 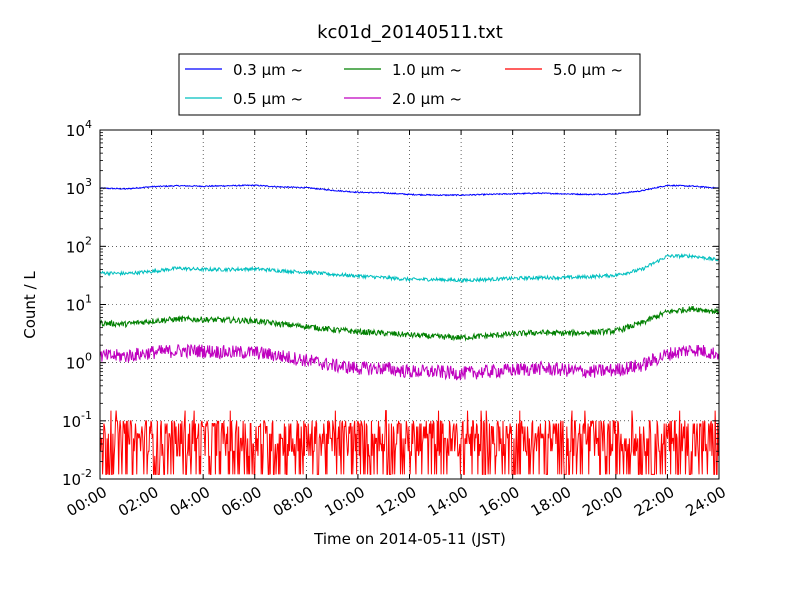 I want to click on legend-label: 0.3 μm ~, so click(x=268, y=70).